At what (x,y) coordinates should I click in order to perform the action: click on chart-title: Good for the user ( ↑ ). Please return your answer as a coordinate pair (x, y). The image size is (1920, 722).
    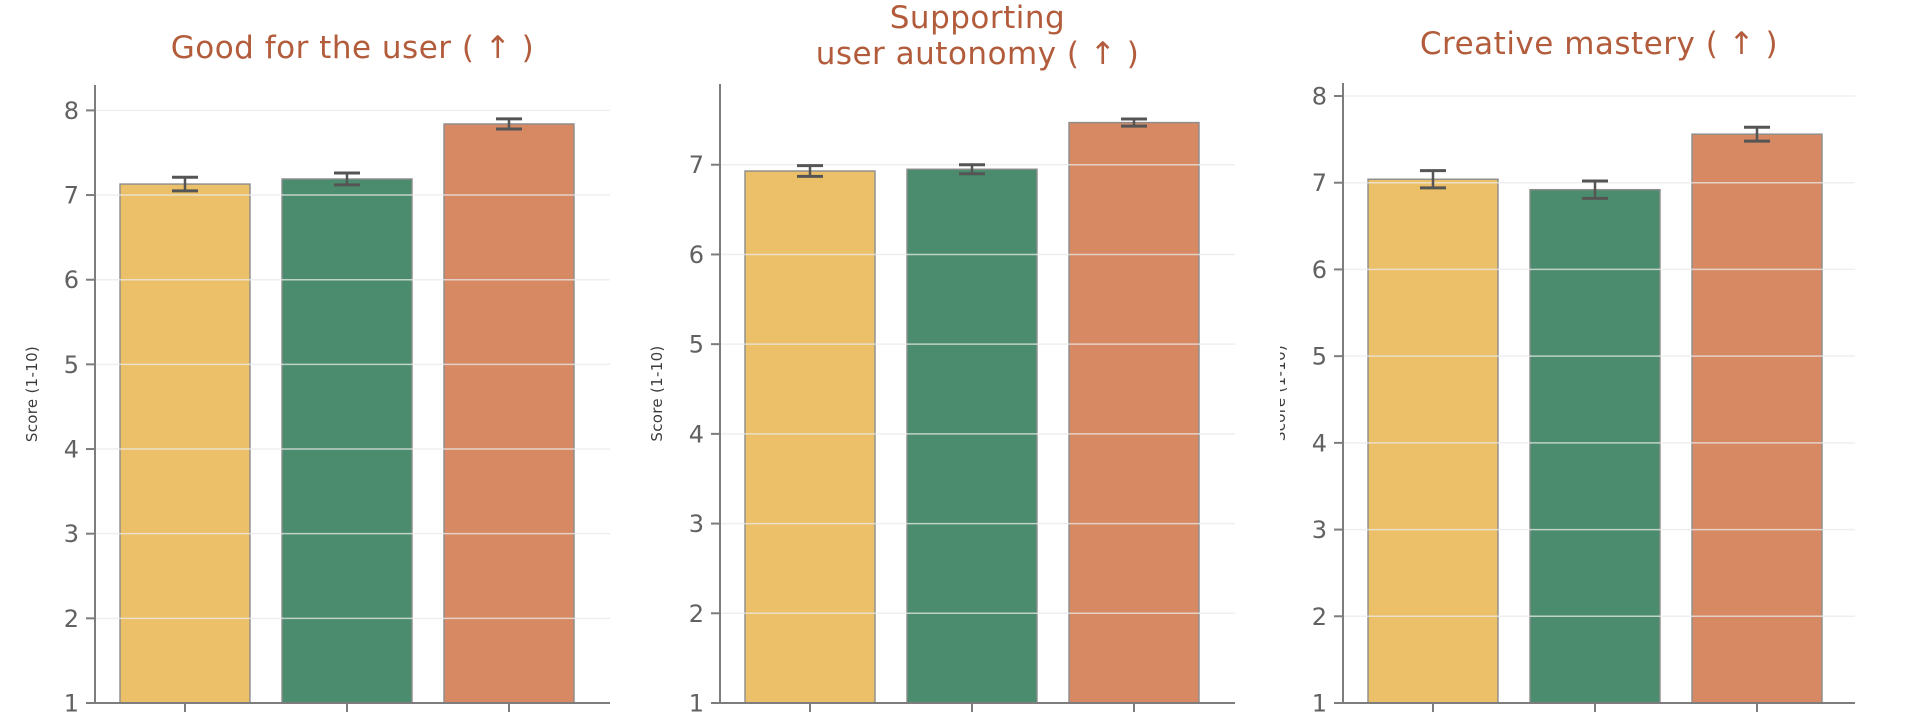
    Looking at the image, I should click on (352, 48).